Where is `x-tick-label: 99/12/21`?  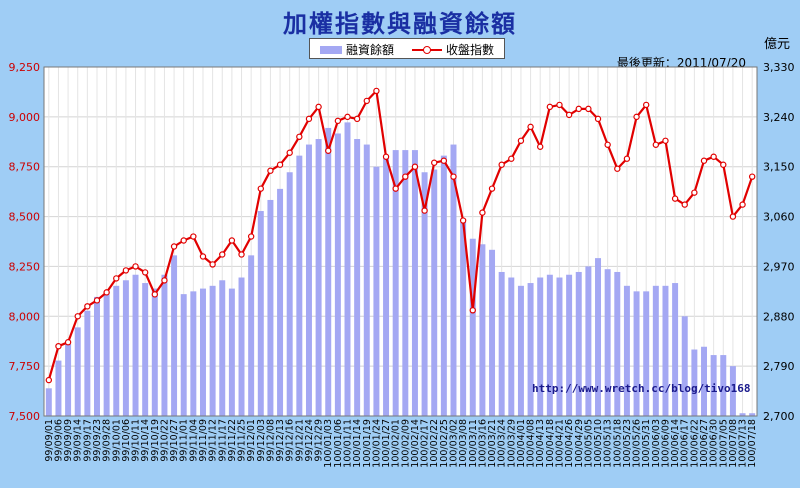
x-tick-label: 99/12/21 is located at coordinates (299, 440).